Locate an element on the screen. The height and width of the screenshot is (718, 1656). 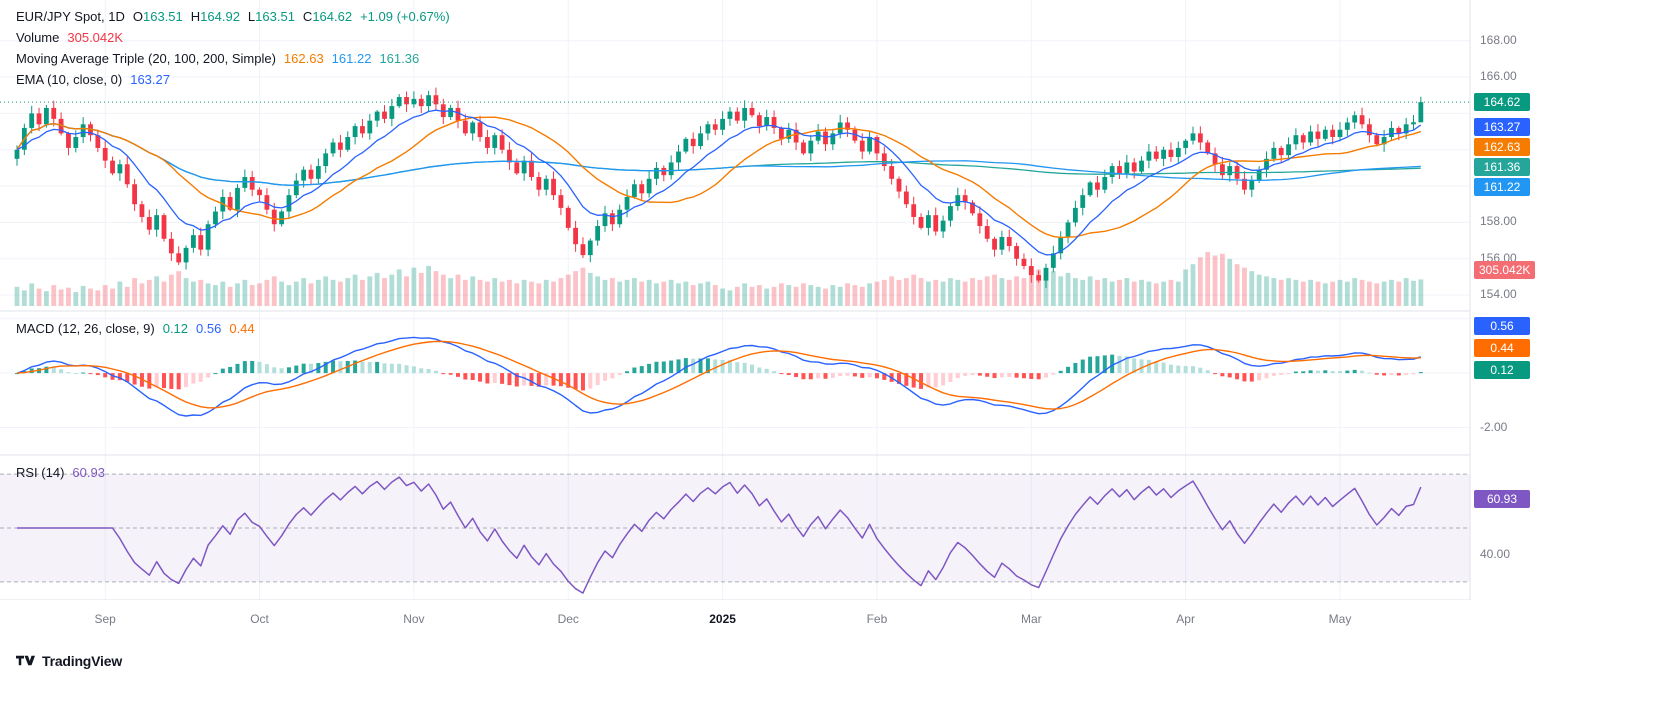
sma20-line is located at coordinates (719, 177).